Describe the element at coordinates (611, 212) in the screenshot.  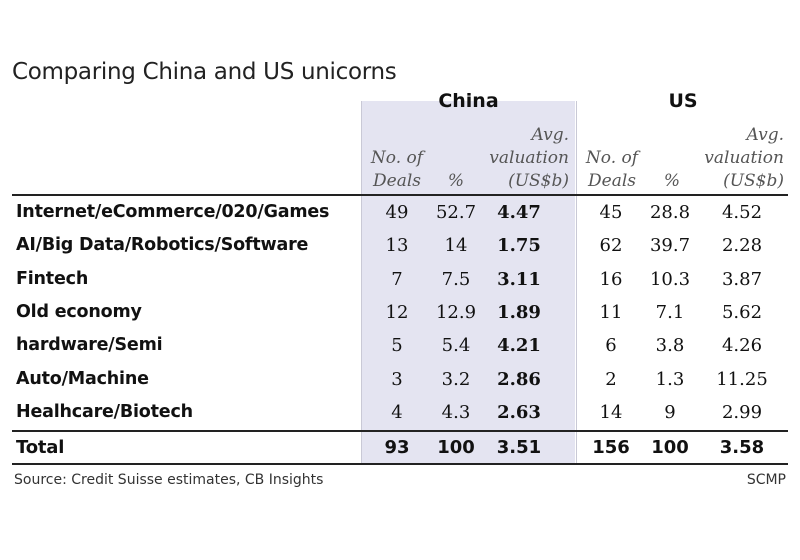
I see `us-deals-cell: 45` at that location.